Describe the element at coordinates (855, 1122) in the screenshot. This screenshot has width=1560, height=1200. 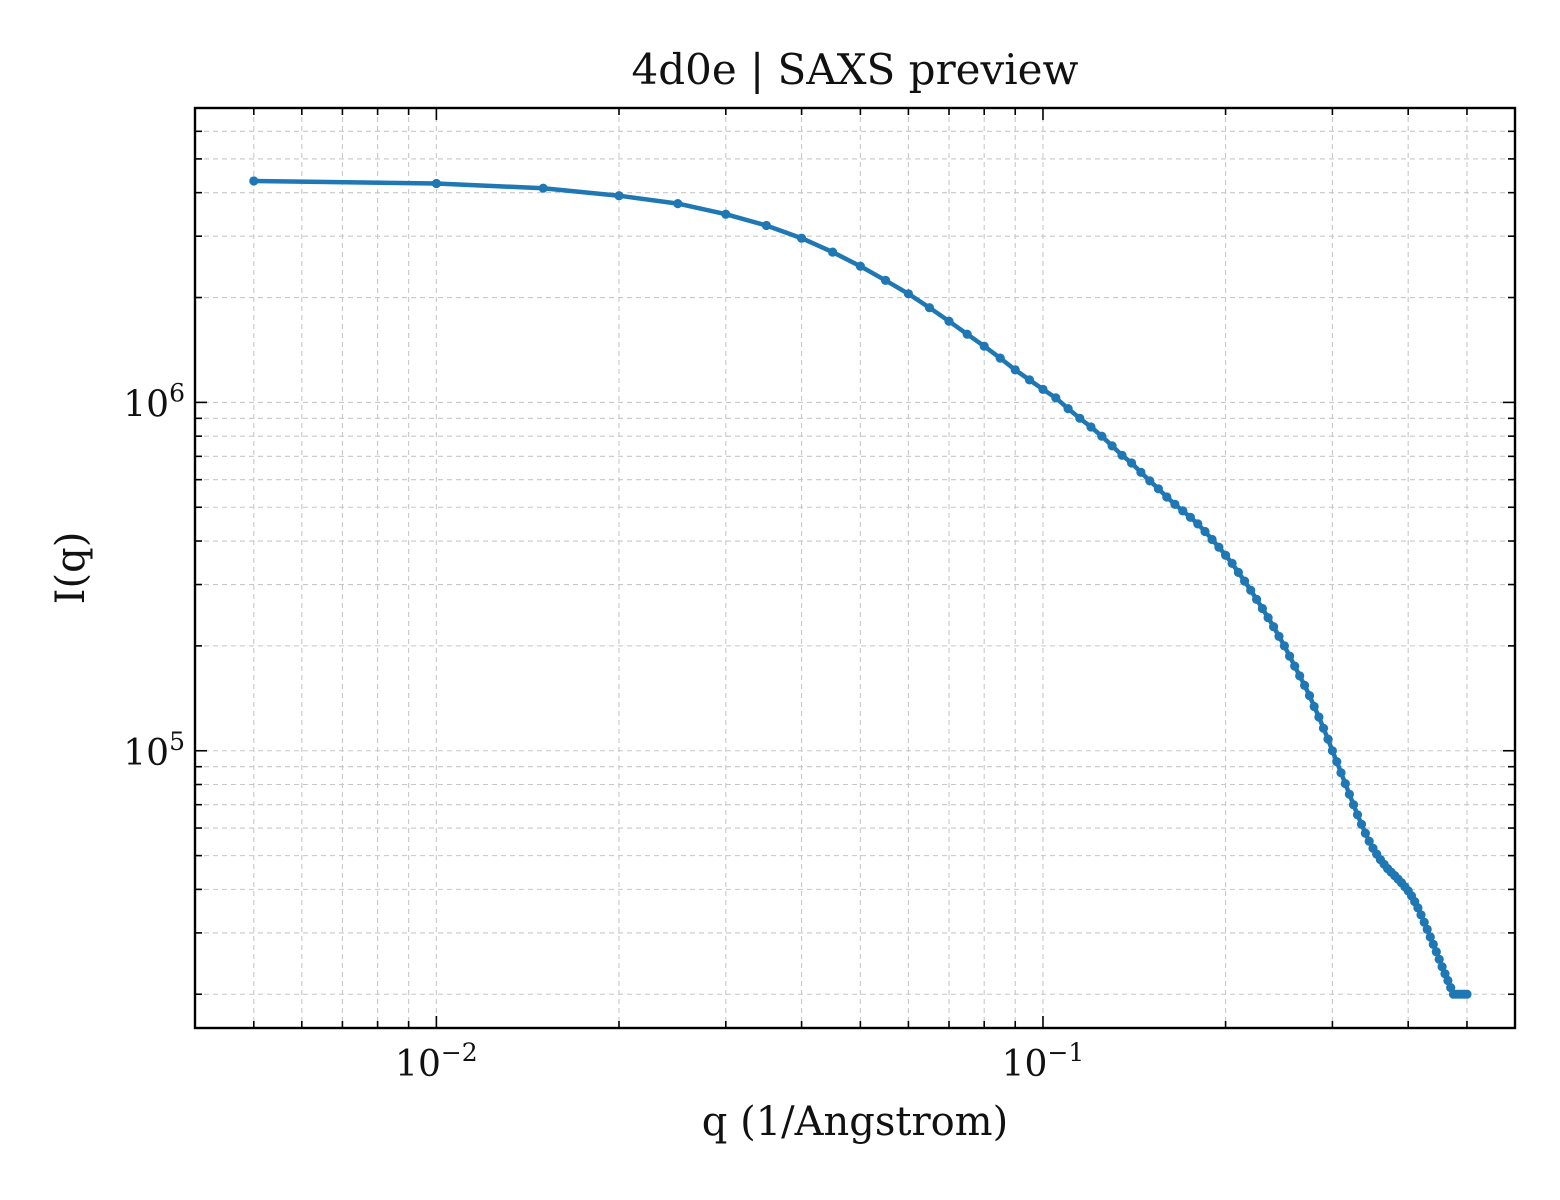
I see `x-axis-label: q (1/Angstrom)` at that location.